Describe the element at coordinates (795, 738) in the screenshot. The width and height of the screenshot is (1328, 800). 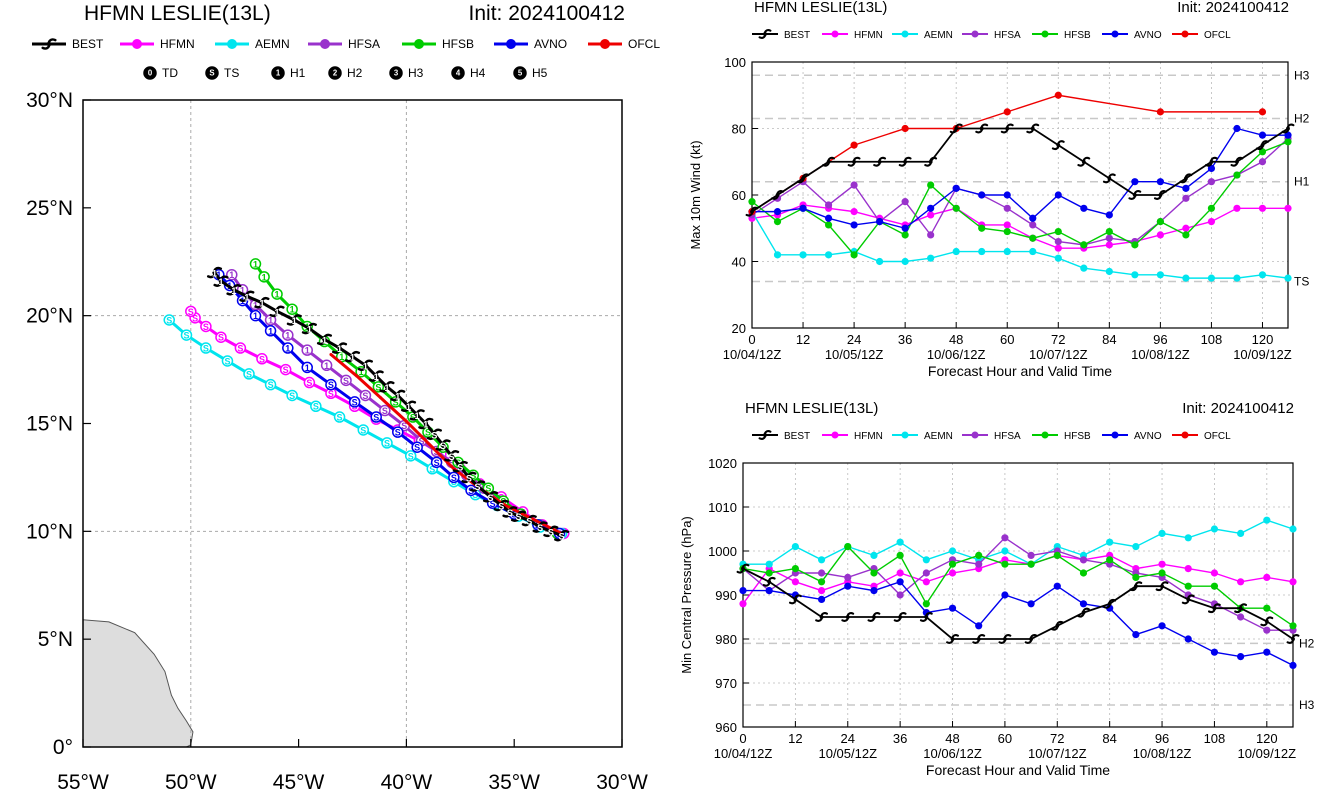
I see `pressure-xtick-label: 12` at that location.